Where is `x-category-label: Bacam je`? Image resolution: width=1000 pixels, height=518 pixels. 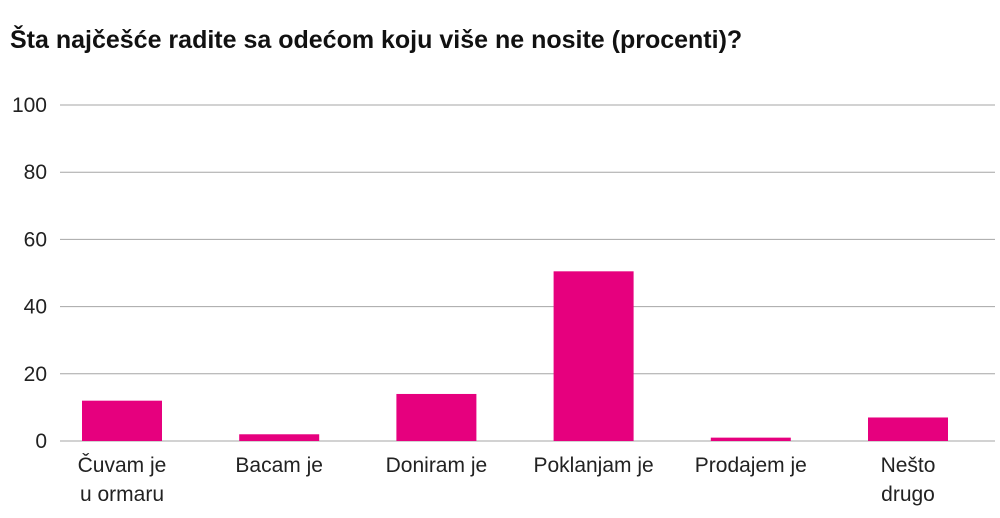 x-category-label: Bacam je is located at coordinates (279, 465).